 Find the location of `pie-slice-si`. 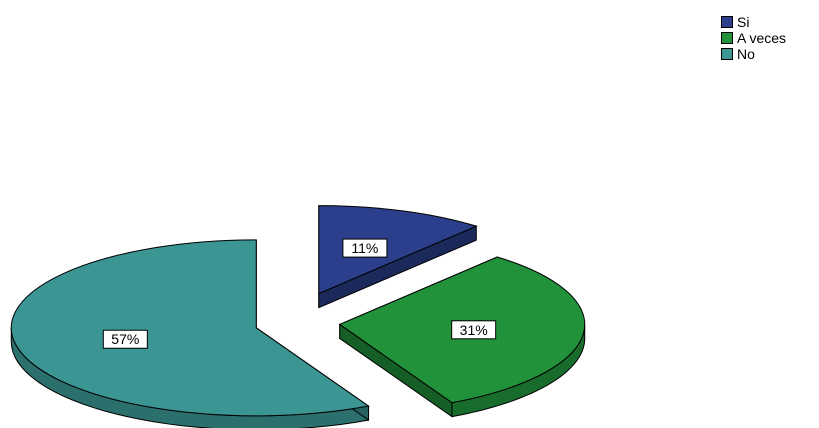

pie-slice-si is located at coordinates (398, 257).